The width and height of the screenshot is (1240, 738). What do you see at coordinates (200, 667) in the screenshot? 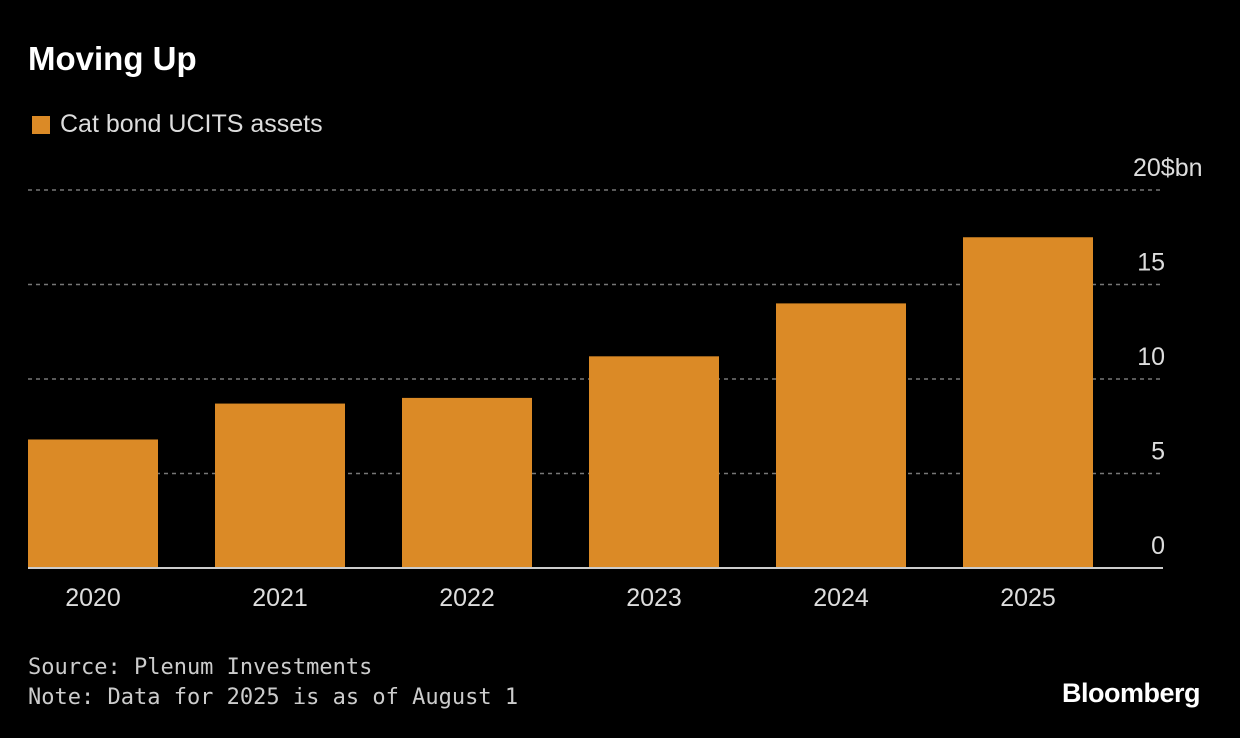
I see `source-note: Source: Plenum Investments` at bounding box center [200, 667].